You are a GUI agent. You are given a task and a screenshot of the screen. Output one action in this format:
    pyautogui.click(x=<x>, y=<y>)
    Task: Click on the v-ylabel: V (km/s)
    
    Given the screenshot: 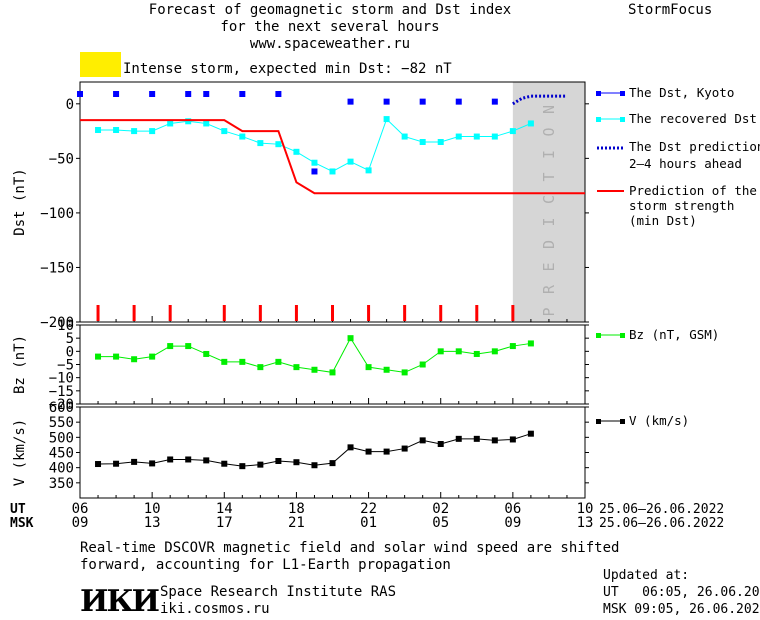 What is the action you would take?
    pyautogui.click(x=20, y=452)
    